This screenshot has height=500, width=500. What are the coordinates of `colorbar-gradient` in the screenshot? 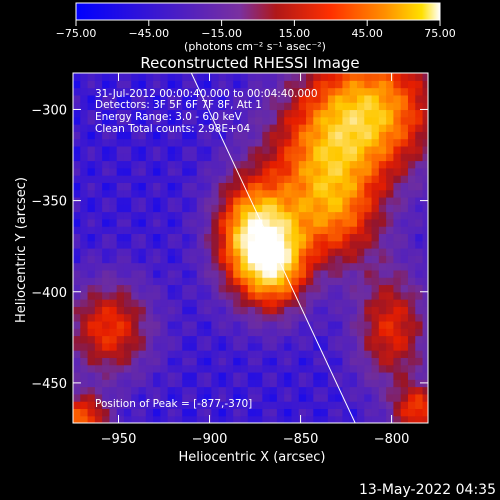 It's located at (258, 11).